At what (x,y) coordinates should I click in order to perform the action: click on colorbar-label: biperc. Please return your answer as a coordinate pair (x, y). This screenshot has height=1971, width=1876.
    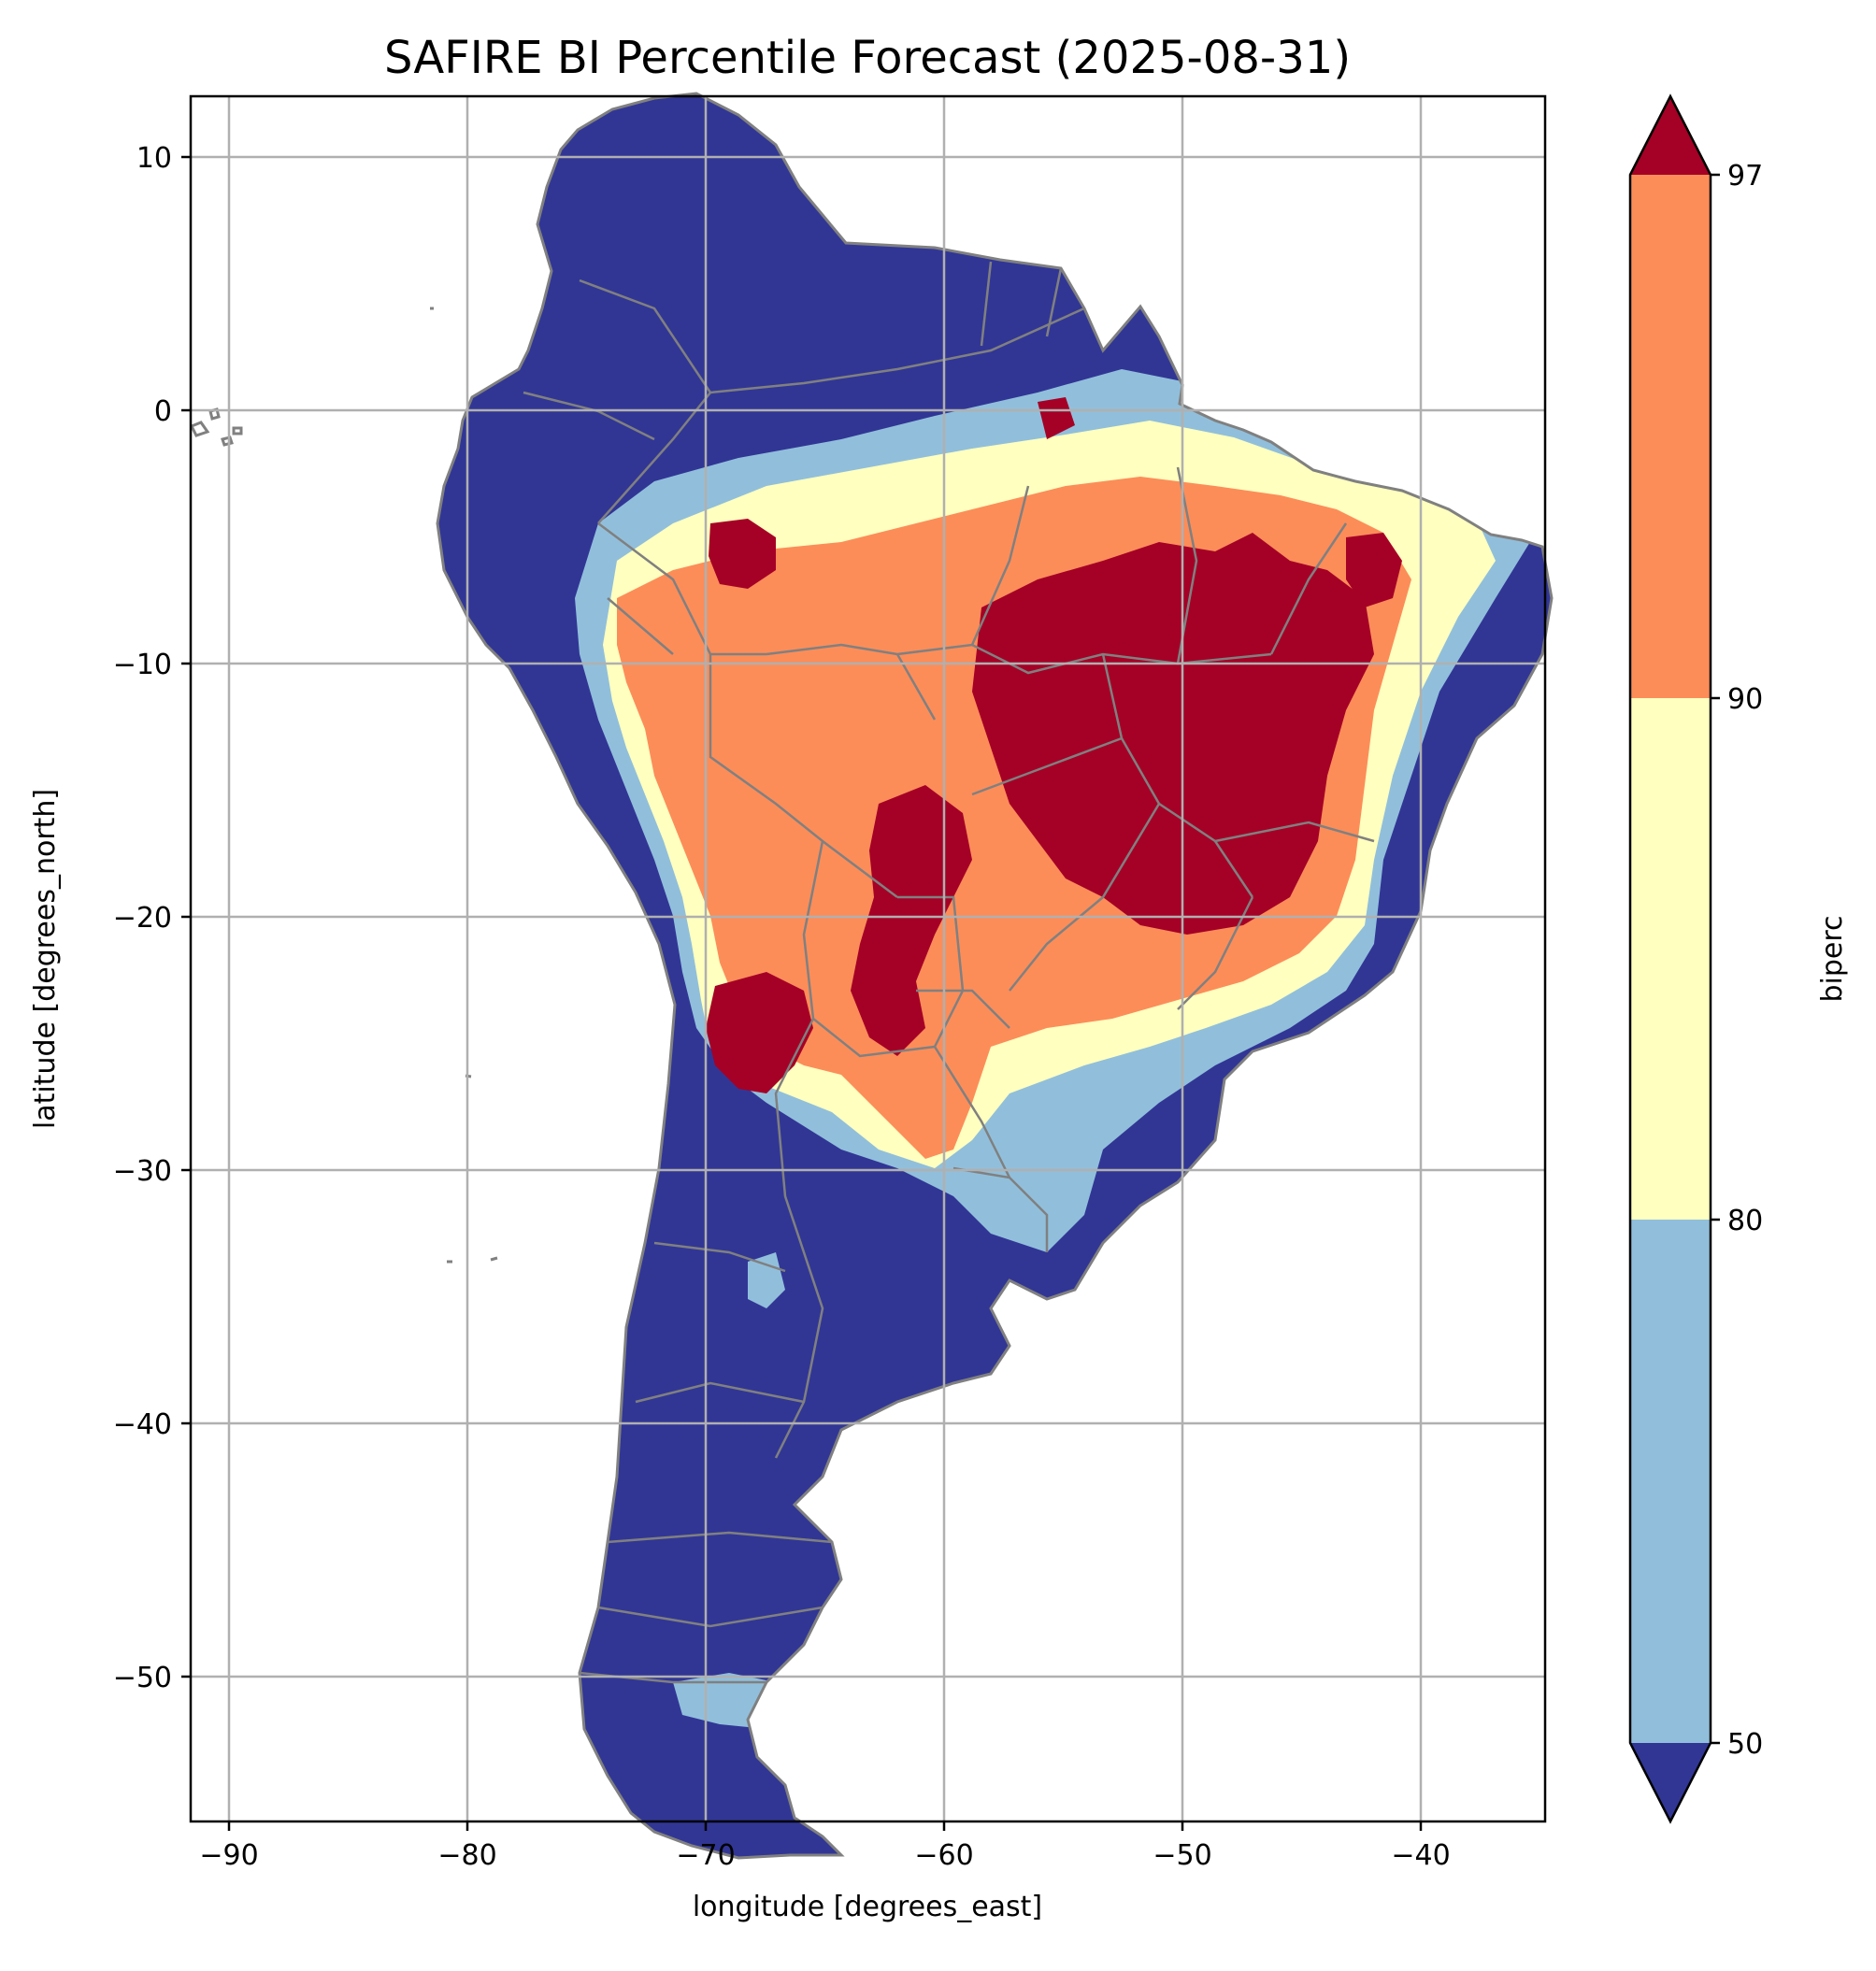
    Looking at the image, I should click on (1832, 958).